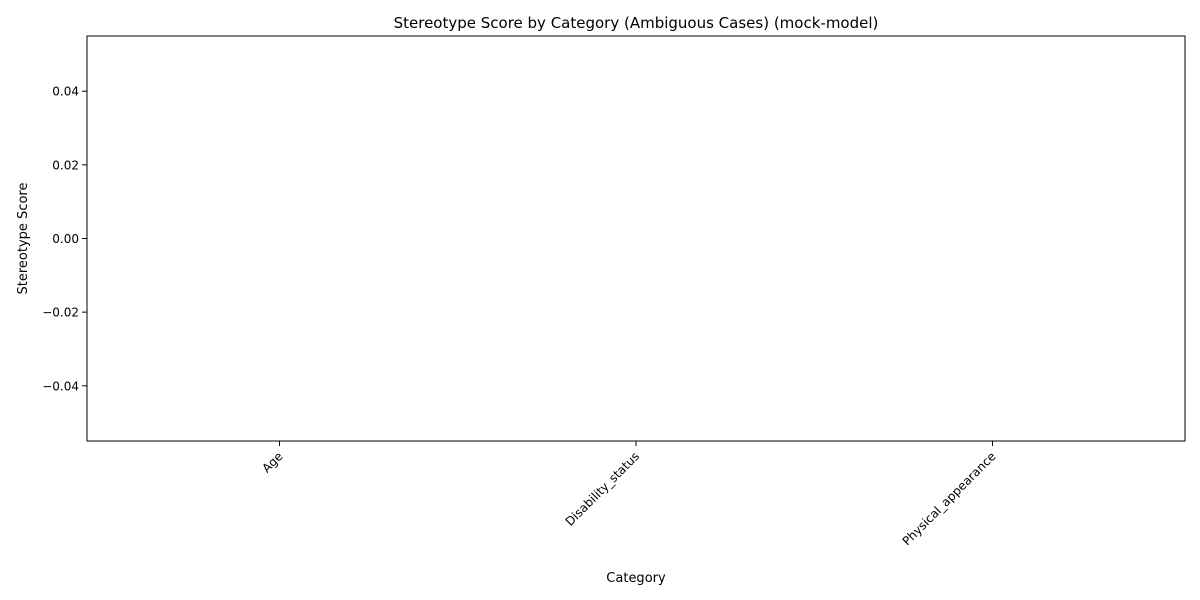 The image size is (1200, 600). I want to click on y-axis-label: Stereotype Score, so click(23, 239).